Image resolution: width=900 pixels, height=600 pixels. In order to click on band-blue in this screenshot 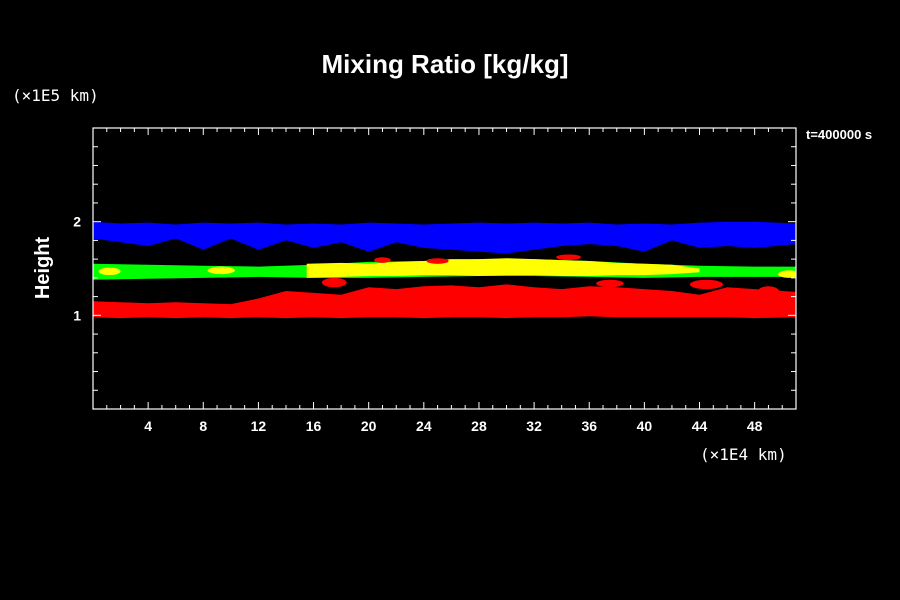, I will do `click(444, 237)`.